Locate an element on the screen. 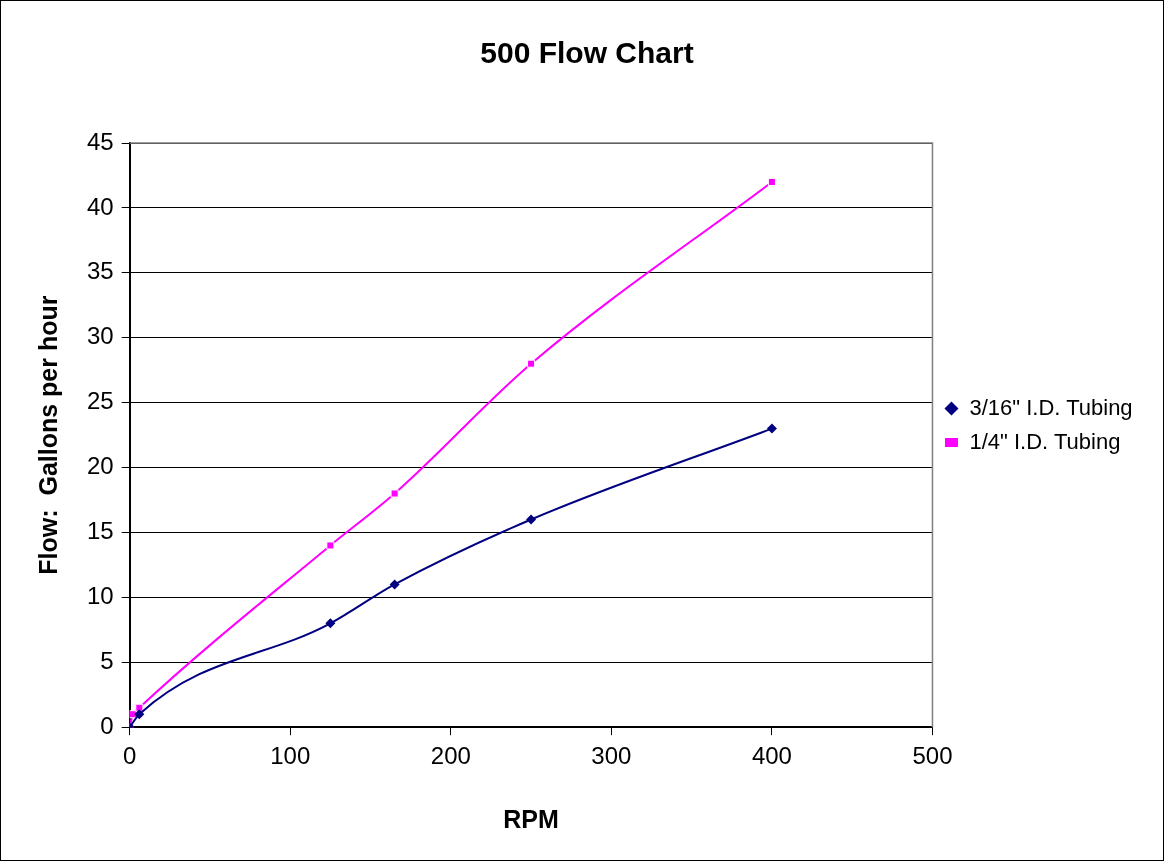 This screenshot has width=1164, height=861. y-tick-label: 45 is located at coordinates (100, 141).